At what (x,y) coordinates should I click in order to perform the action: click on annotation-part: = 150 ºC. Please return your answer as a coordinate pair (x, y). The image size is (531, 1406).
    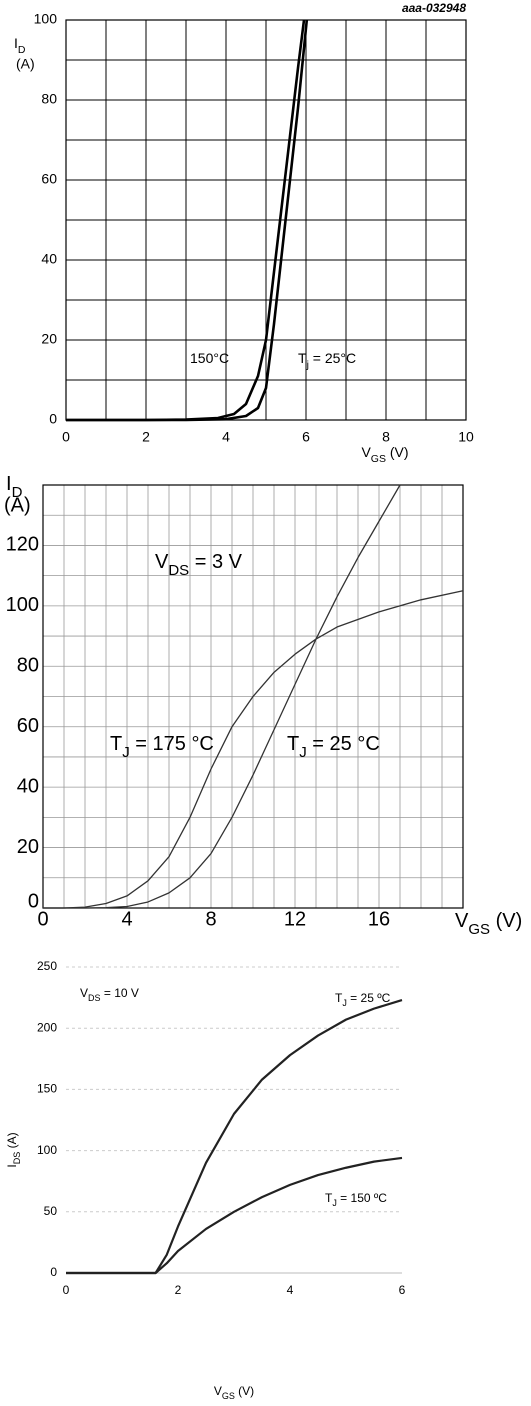
    Looking at the image, I should click on (362, 1198).